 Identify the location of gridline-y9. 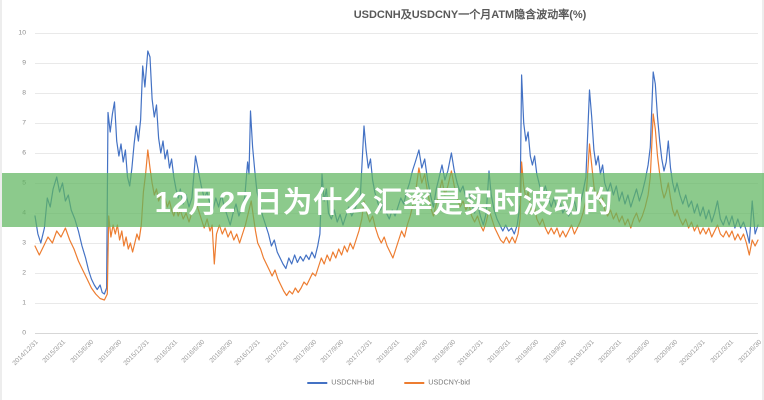
(396, 63).